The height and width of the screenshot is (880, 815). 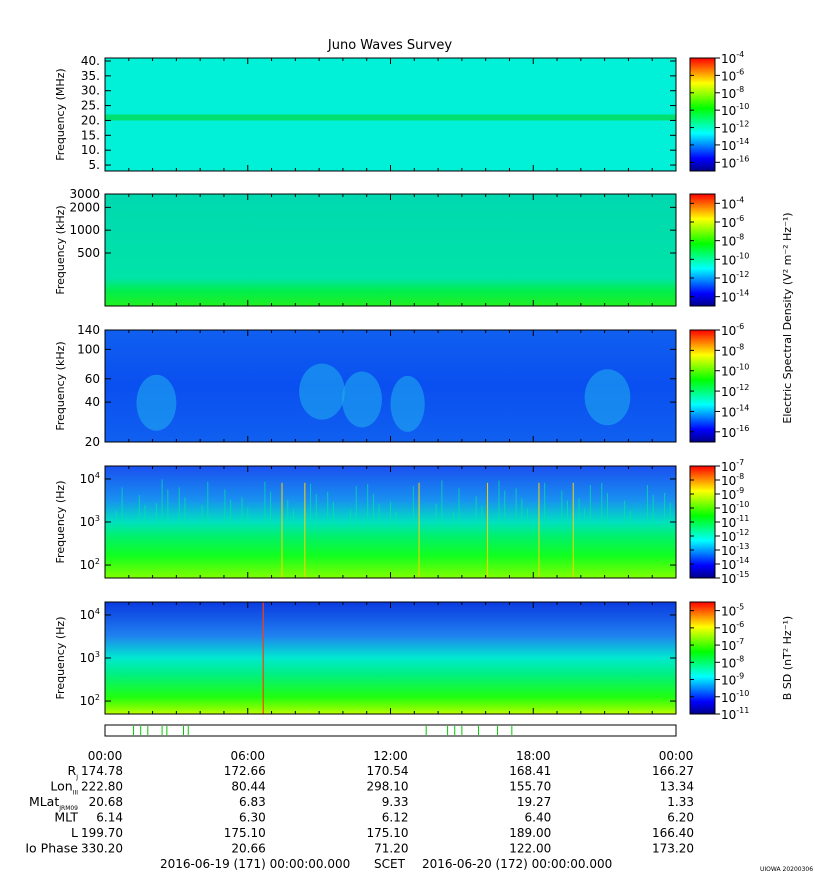 I want to click on ephemeris-value: 170.54, so click(x=388, y=771).